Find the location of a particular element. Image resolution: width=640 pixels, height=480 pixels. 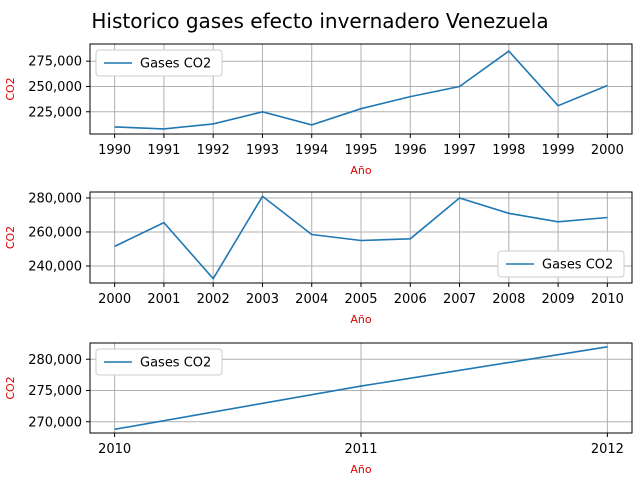

x-tick-label: 2012 is located at coordinates (607, 449).